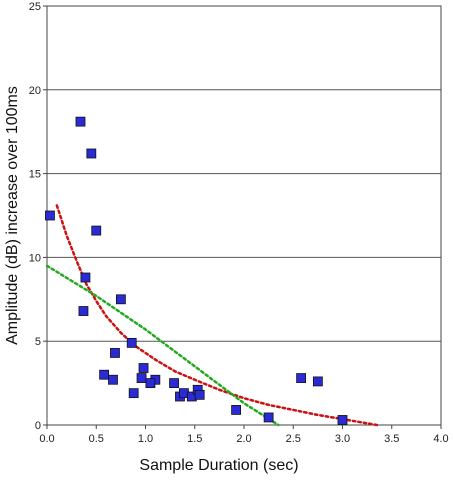 The width and height of the screenshot is (453, 480). I want to click on y-tick-label: 20, so click(35, 91).